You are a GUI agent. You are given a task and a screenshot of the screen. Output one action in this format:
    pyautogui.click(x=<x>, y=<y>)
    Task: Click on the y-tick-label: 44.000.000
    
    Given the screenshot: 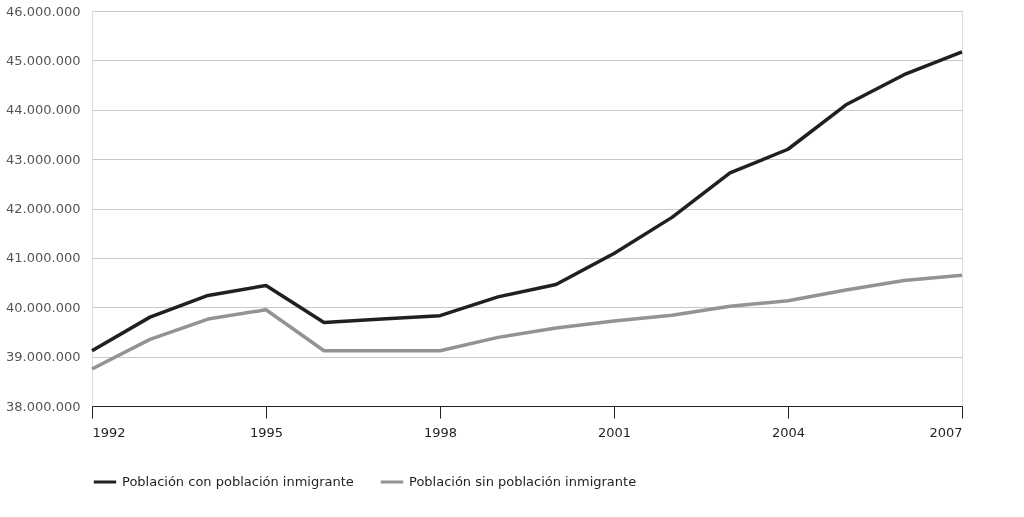 What is the action you would take?
    pyautogui.click(x=43, y=110)
    